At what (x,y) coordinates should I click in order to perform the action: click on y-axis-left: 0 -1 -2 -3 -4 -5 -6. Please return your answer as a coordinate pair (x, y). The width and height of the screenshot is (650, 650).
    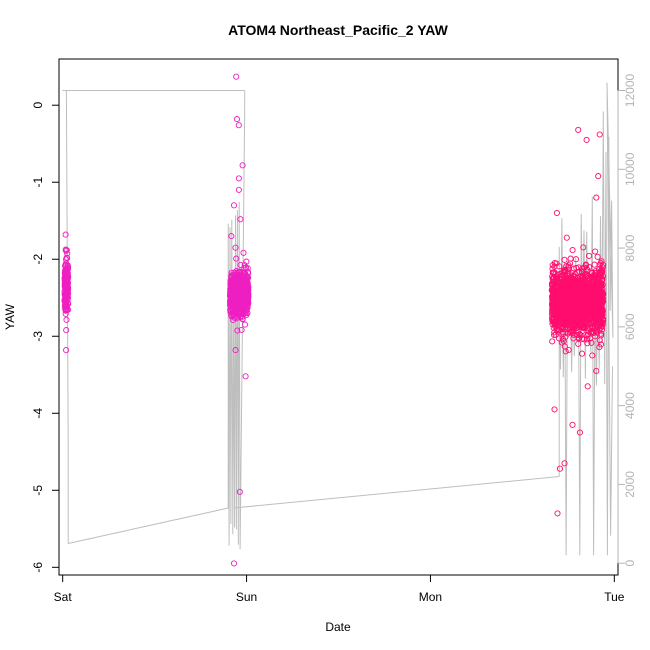
    Looking at the image, I should click on (45, 337).